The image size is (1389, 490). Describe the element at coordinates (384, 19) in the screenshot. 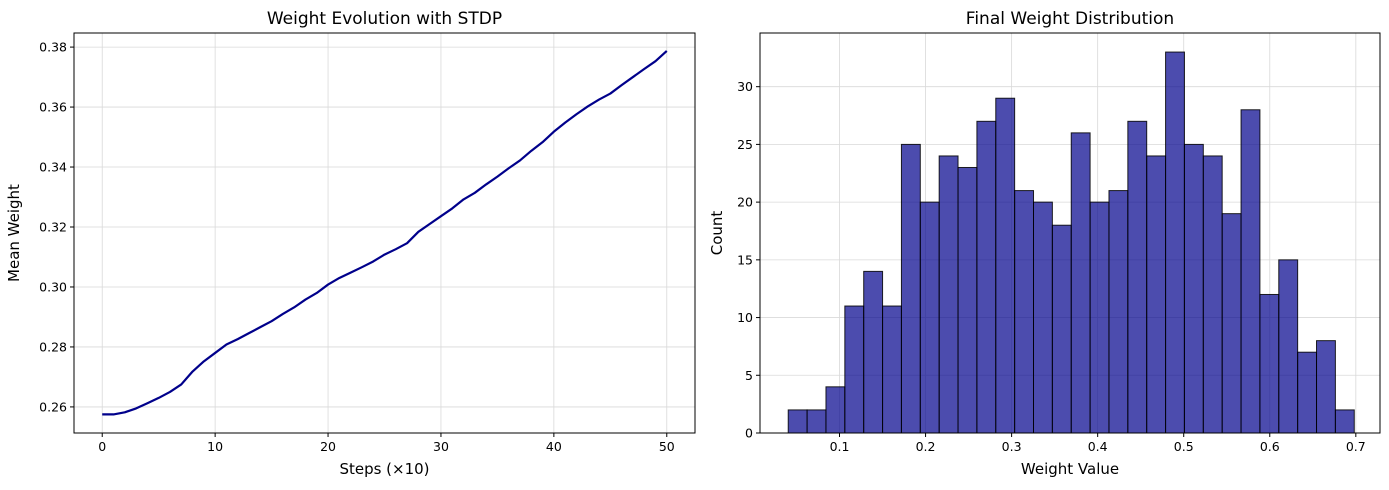

I see `chart-title: Weight Evolution with STDP` at that location.